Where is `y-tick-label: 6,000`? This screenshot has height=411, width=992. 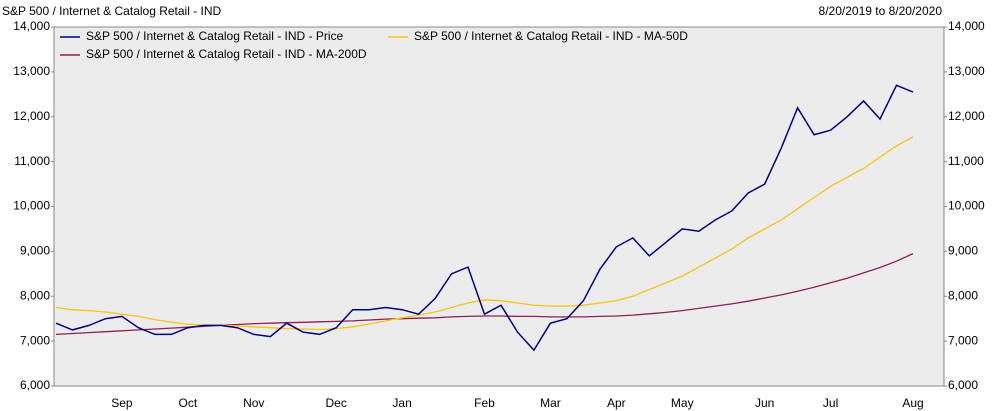 y-tick-label: 6,000 is located at coordinates (35, 385).